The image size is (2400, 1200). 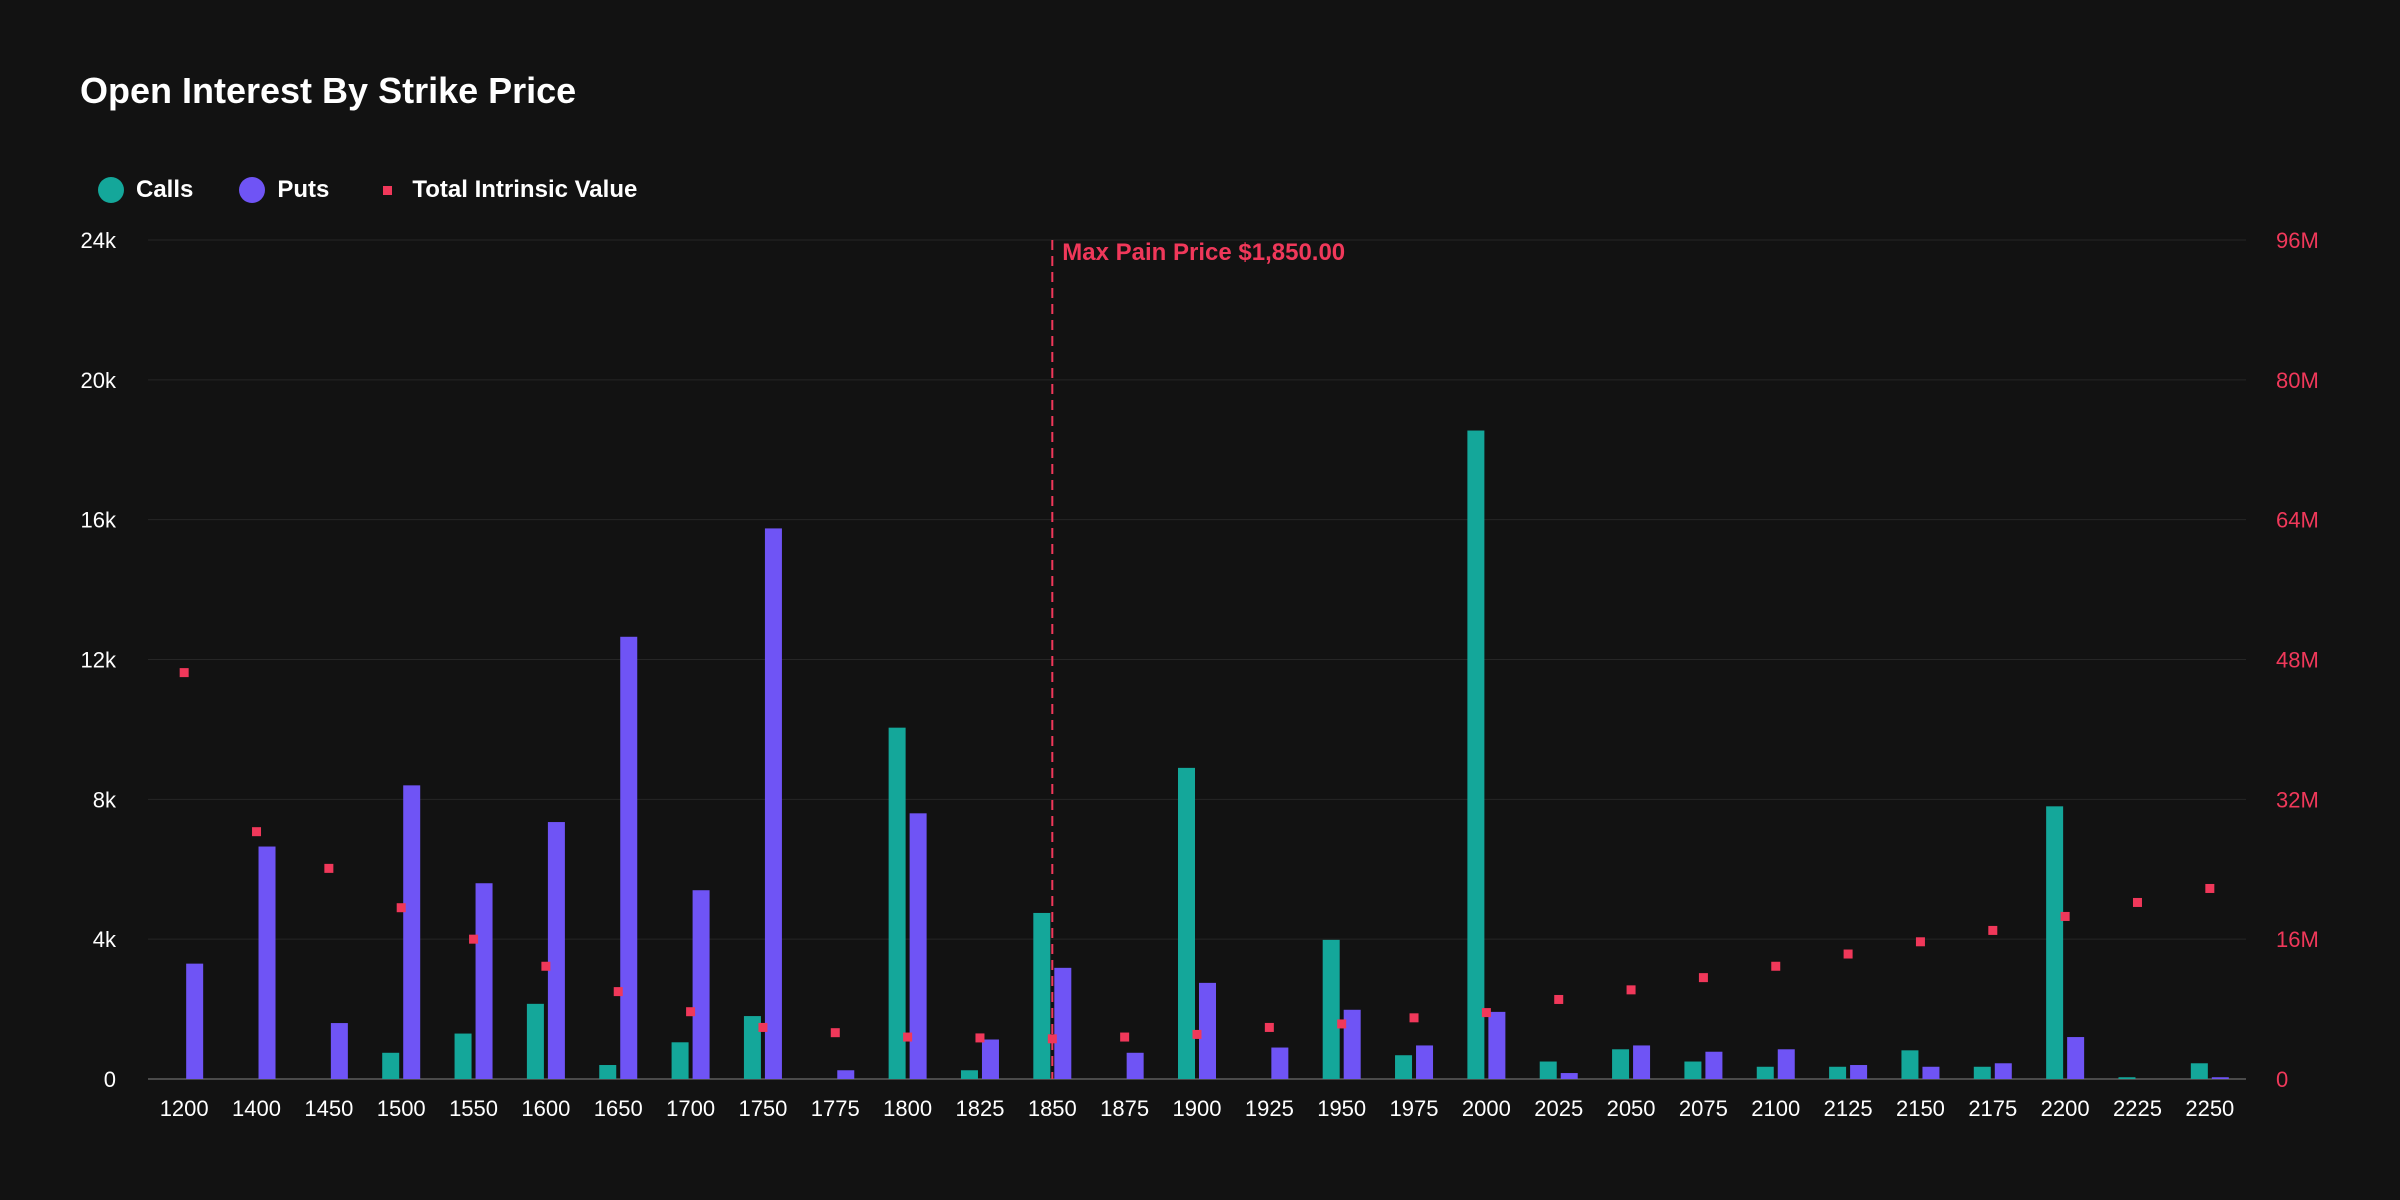 I want to click on x-tick-label: 1850, so click(x=1052, y=1108).